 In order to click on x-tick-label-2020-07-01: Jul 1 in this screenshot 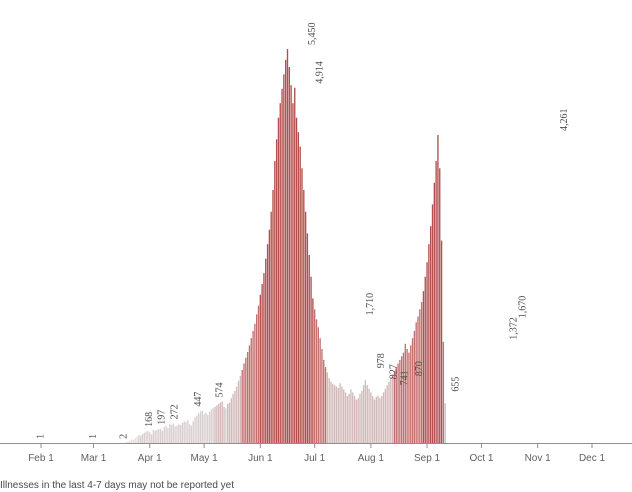, I will do `click(315, 458)`.